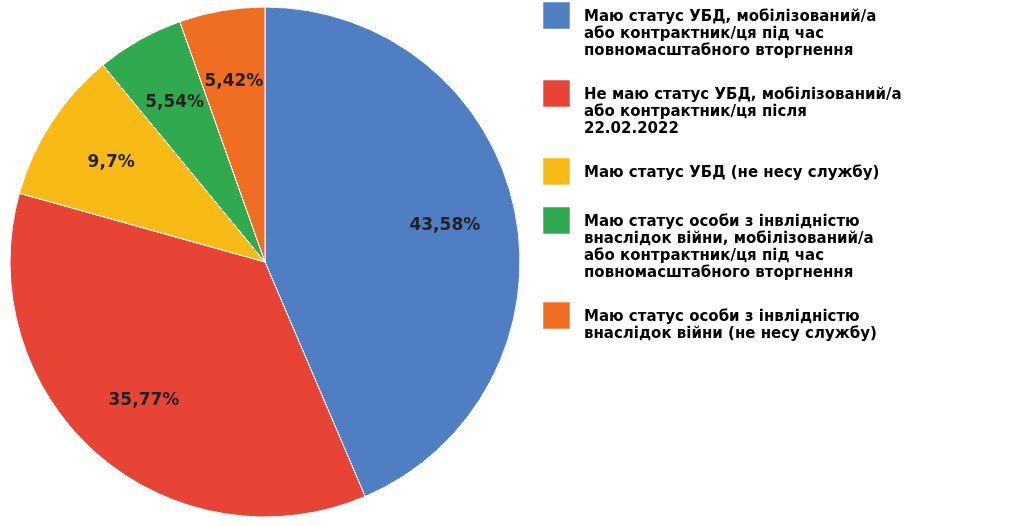 The height and width of the screenshot is (526, 1035). I want to click on legend-label: Не маю статус УБД, мобілізований/а або контрактник/ця після 22.02.2022, so click(743, 110).